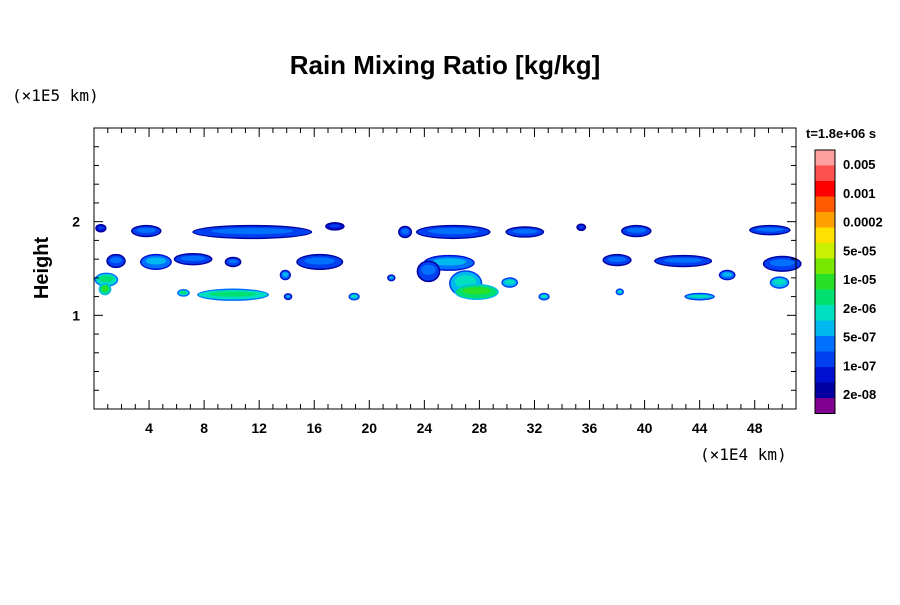 The image size is (900, 605). What do you see at coordinates (448, 261) in the screenshot?
I see `plot-content` at bounding box center [448, 261].